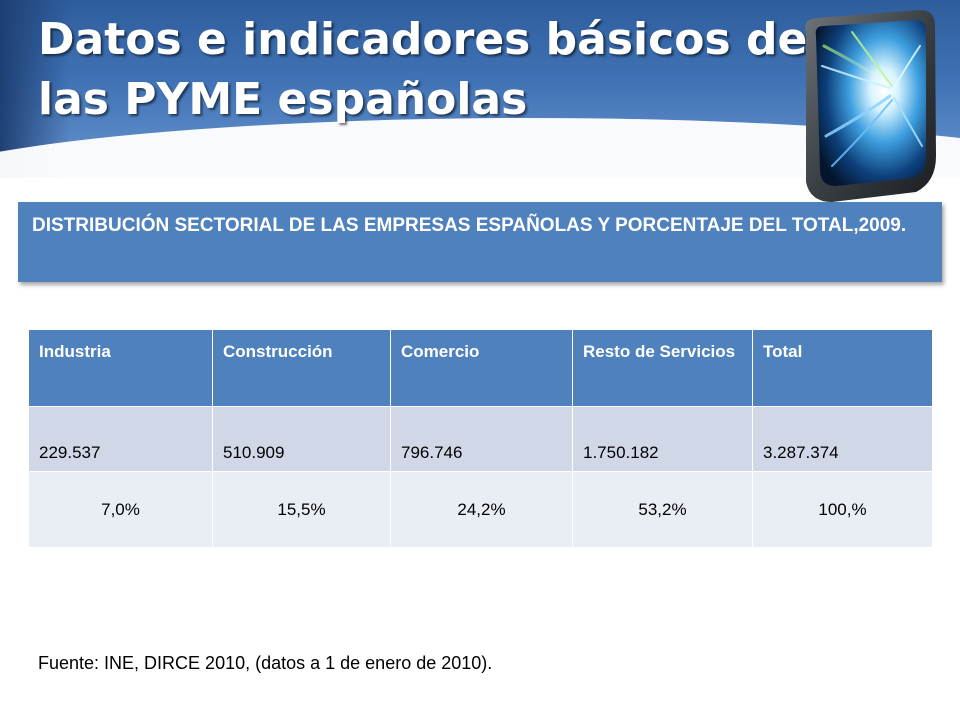 The width and height of the screenshot is (960, 720). I want to click on table-cell: 24,2%, so click(481, 509).